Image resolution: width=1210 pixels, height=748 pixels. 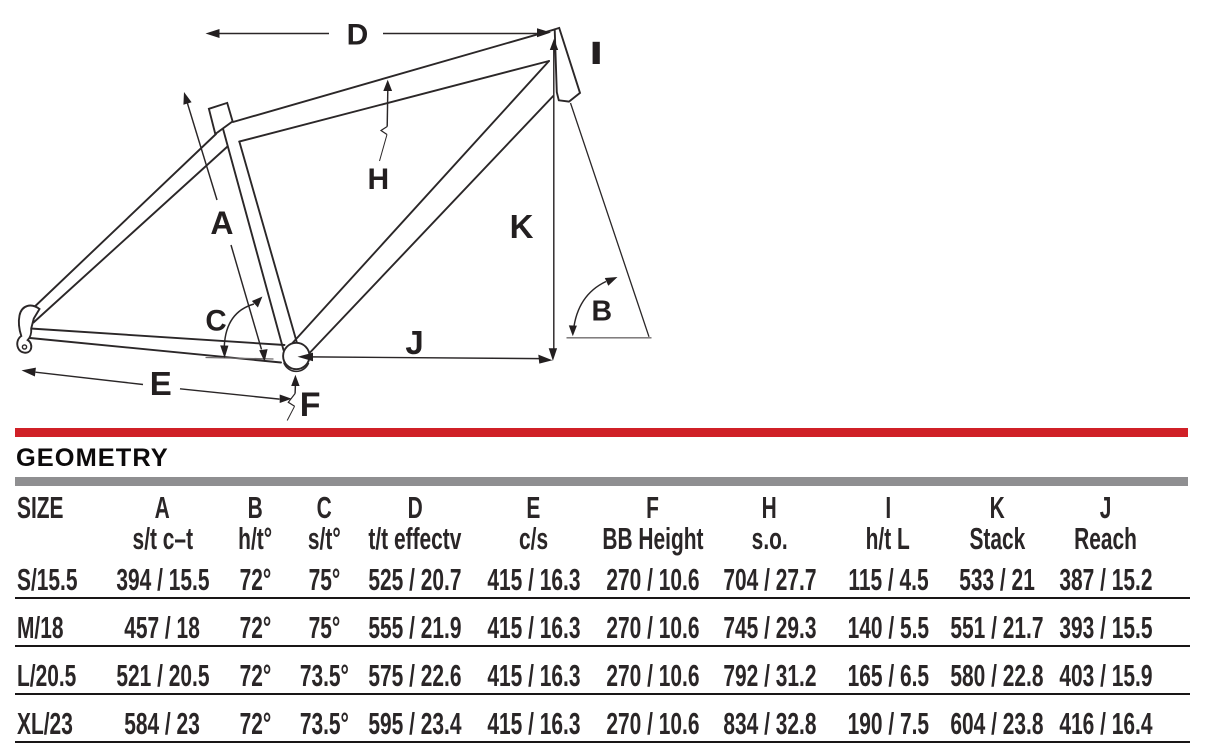 I want to click on svg-text: D, so click(x=358, y=35).